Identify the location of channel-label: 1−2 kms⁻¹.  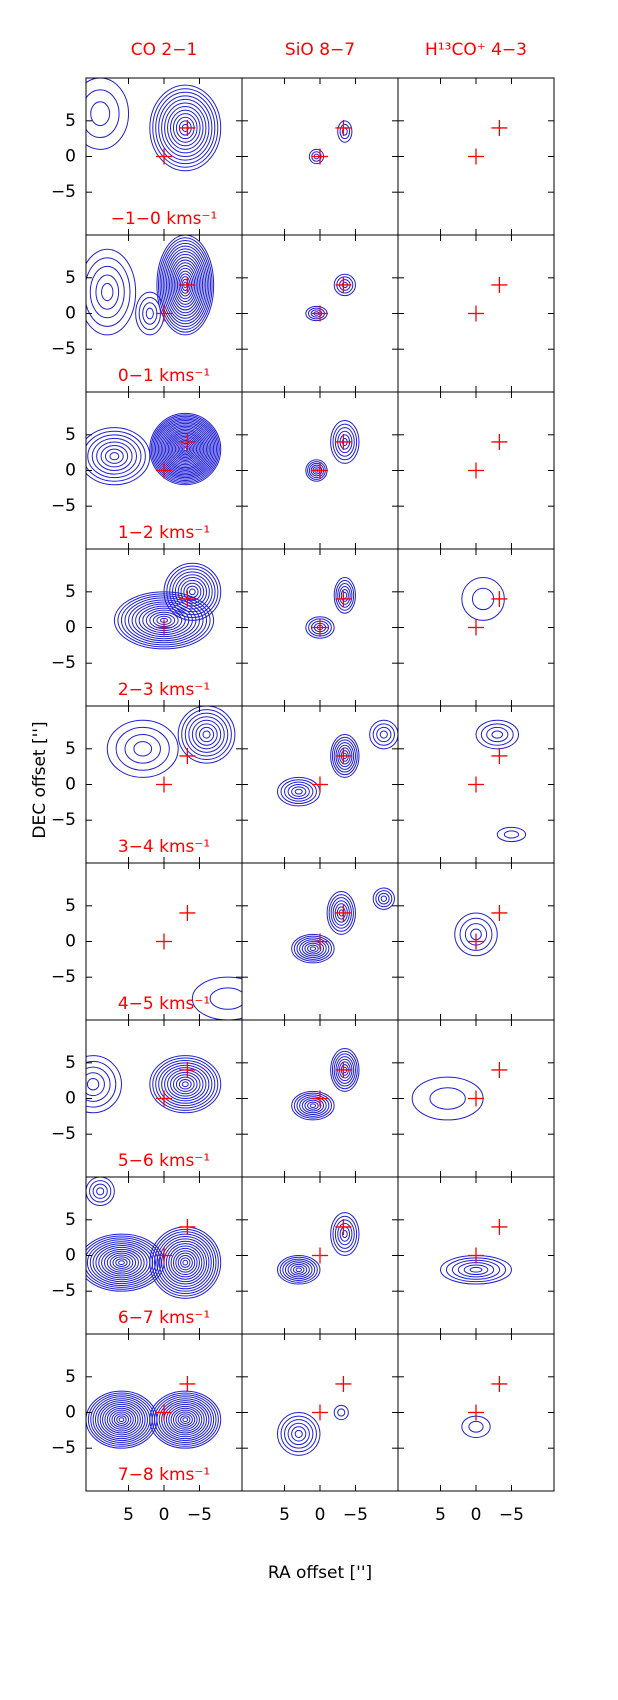
(164, 533).